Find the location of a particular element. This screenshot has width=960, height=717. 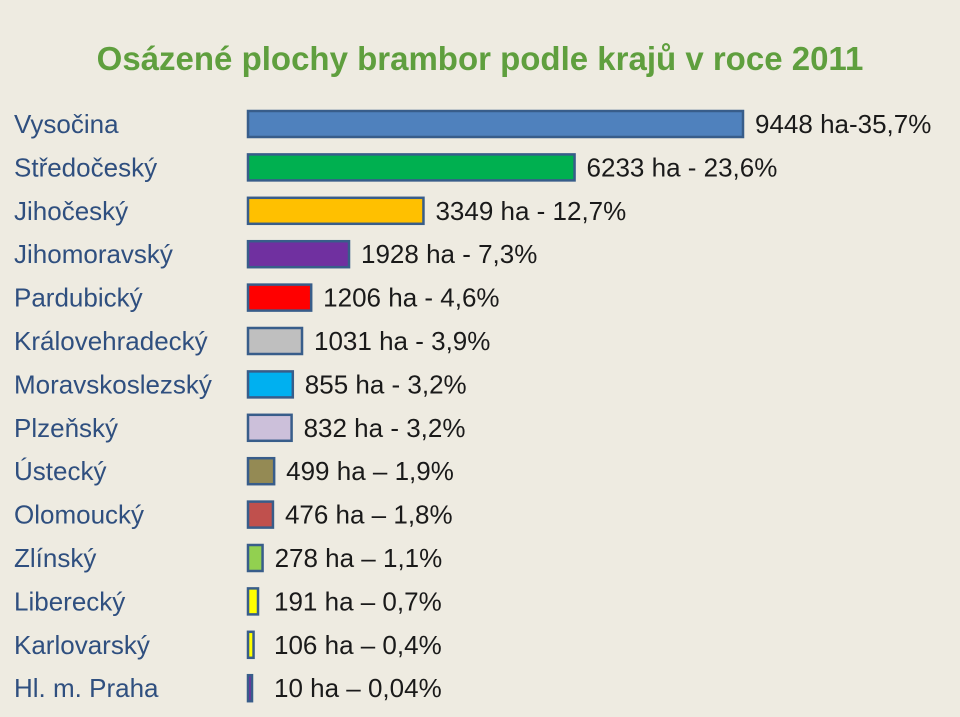

category-label: Jihomoravský is located at coordinates (93, 254).